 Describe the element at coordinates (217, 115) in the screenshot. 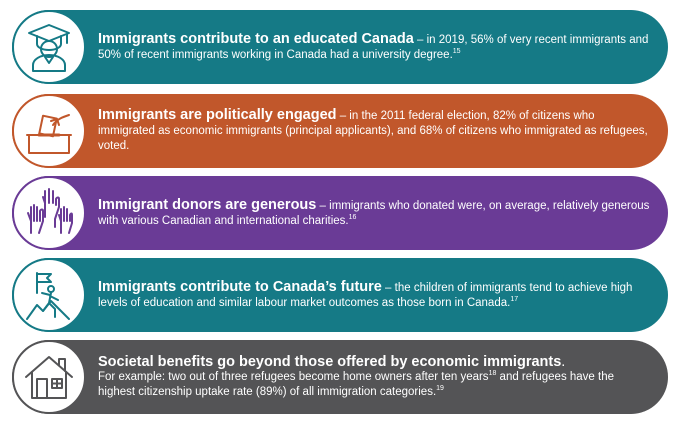

I see `headline: Immigrants are politically engaged` at that location.